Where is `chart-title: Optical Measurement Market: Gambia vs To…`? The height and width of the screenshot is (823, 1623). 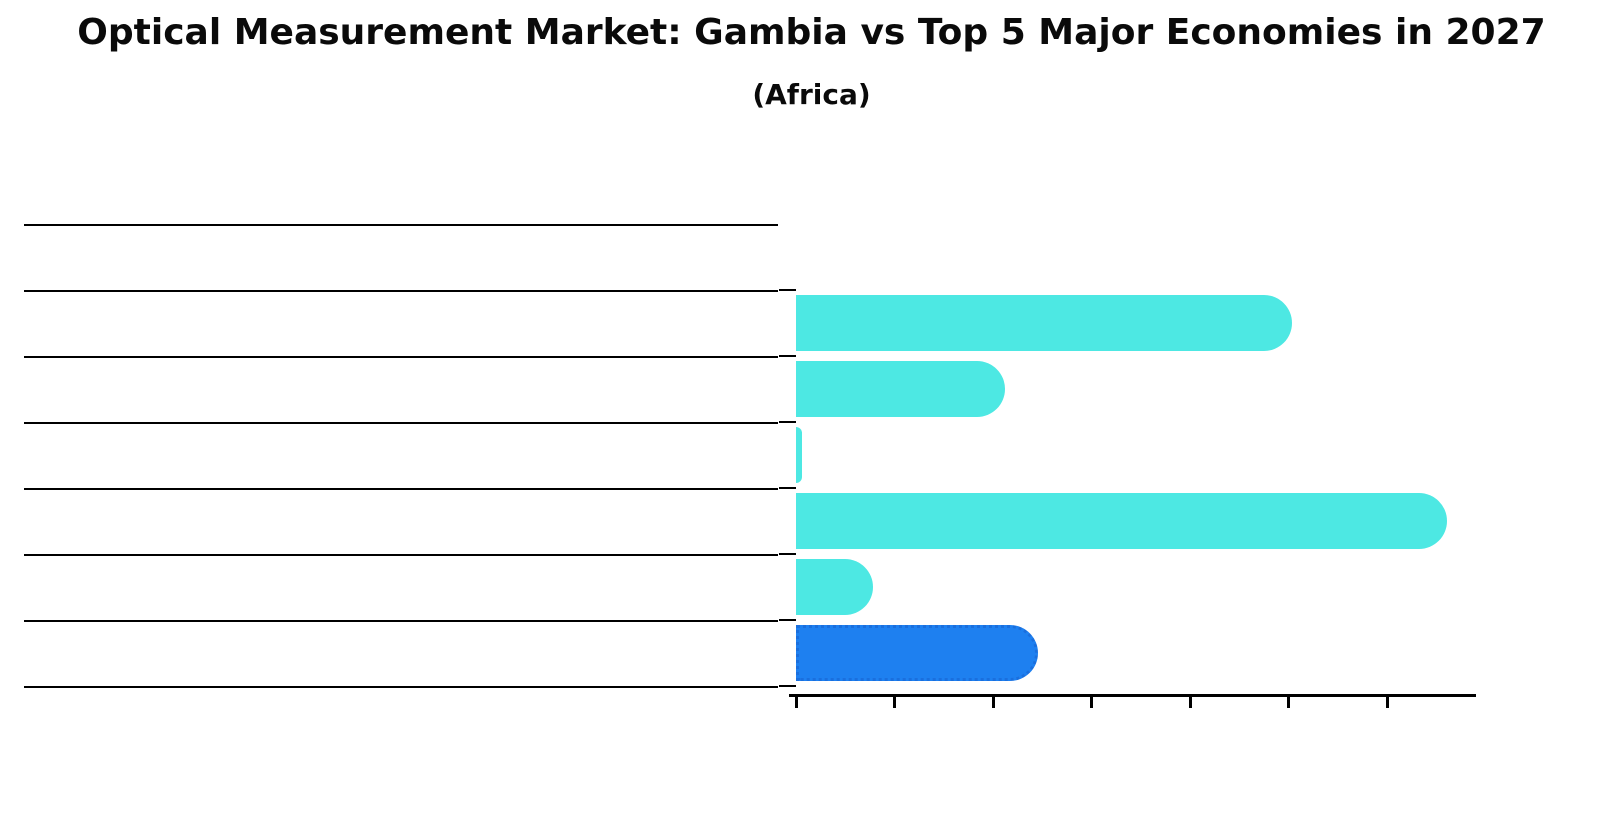 chart-title: Optical Measurement Market: Gambia vs To… is located at coordinates (811, 32).